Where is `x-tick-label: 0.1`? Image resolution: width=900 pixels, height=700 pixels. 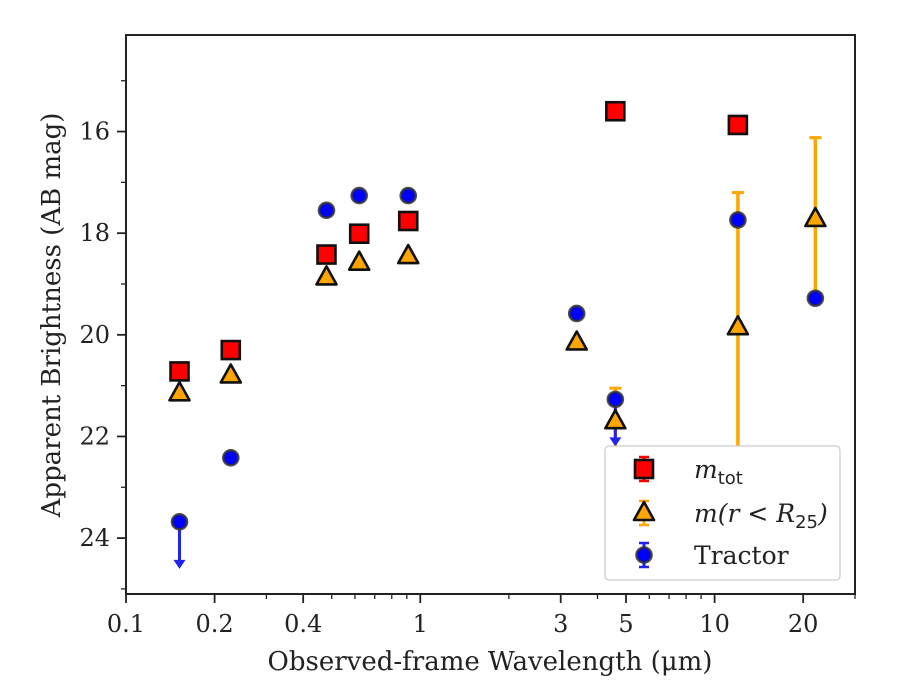
x-tick-label: 0.1 is located at coordinates (126, 624).